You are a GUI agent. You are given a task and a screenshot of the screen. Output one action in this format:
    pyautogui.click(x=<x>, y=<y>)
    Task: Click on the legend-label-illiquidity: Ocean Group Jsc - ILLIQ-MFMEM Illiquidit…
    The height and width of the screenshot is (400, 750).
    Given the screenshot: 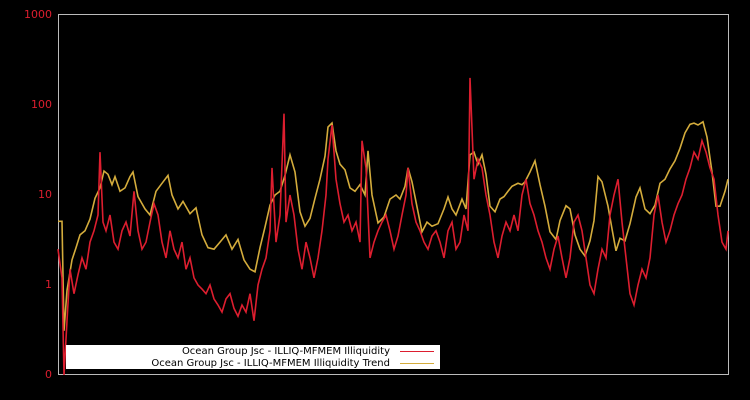 What is the action you would take?
    pyautogui.click(x=285, y=351)
    